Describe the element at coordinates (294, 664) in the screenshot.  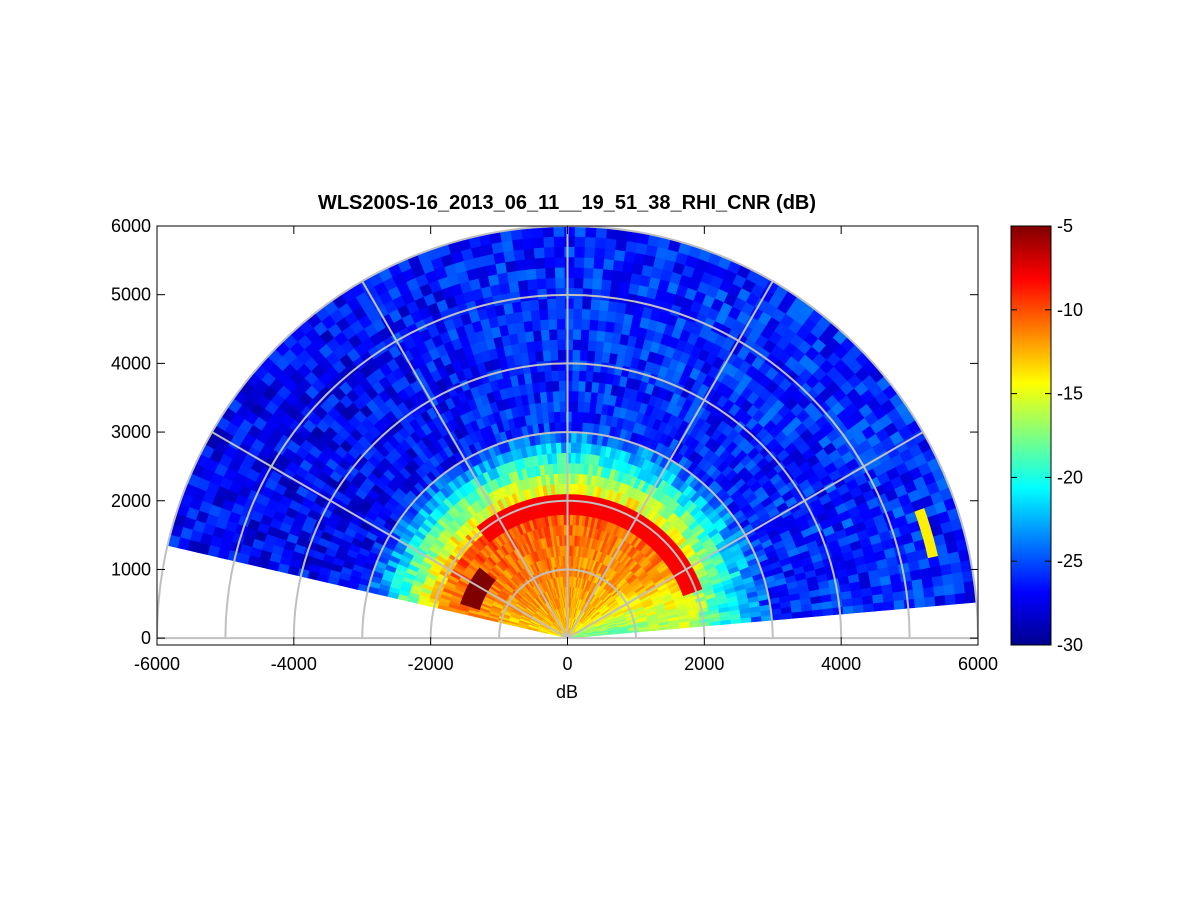
I see `x-tick-label: -4000` at that location.